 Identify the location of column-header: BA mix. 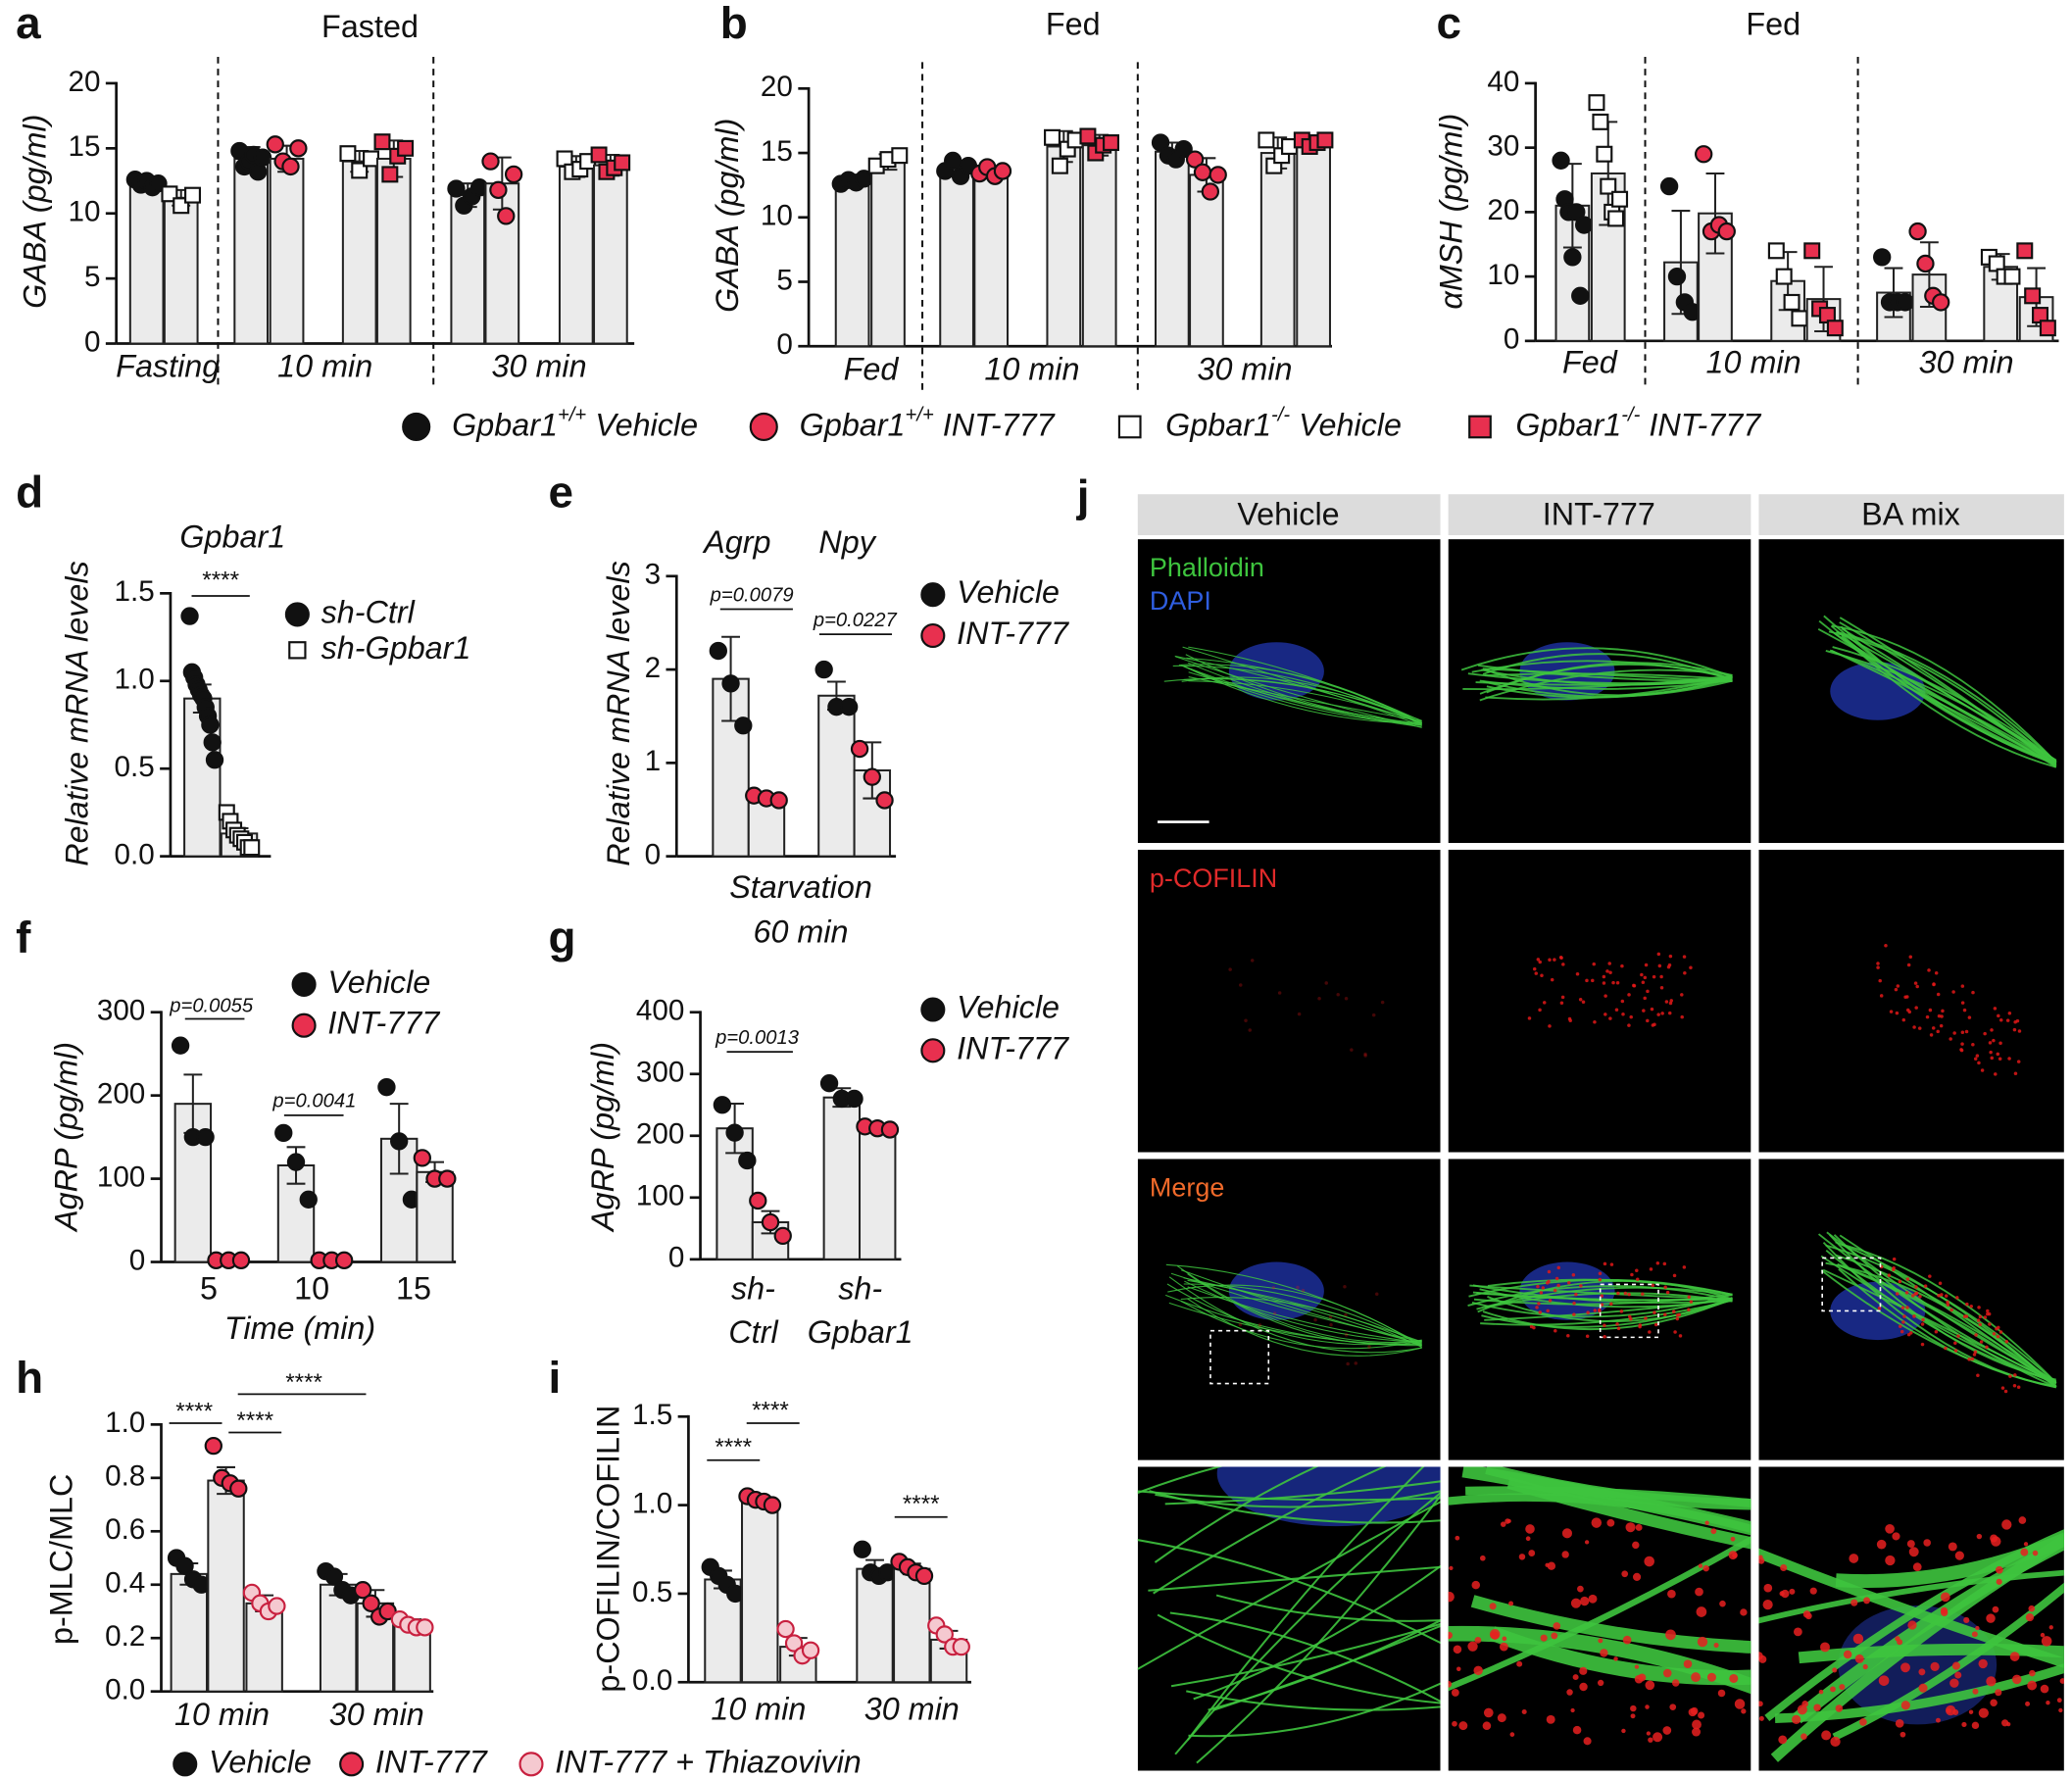
(1910, 514).